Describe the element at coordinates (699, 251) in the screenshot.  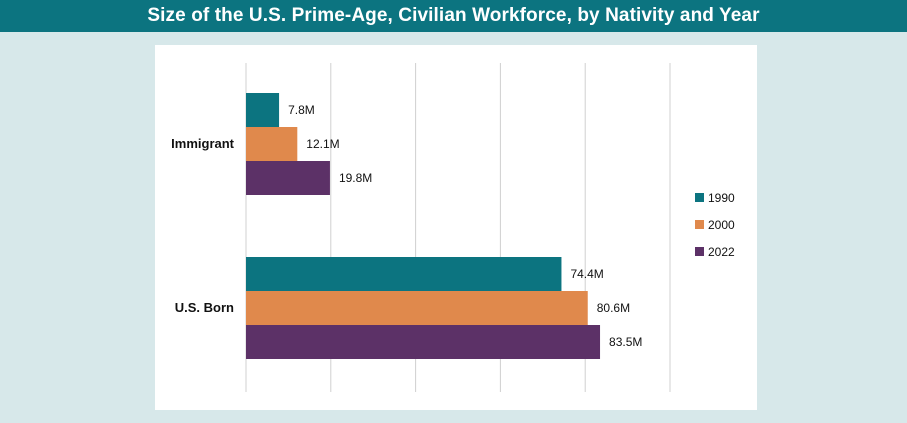
I see `legend-swatch-2022` at that location.